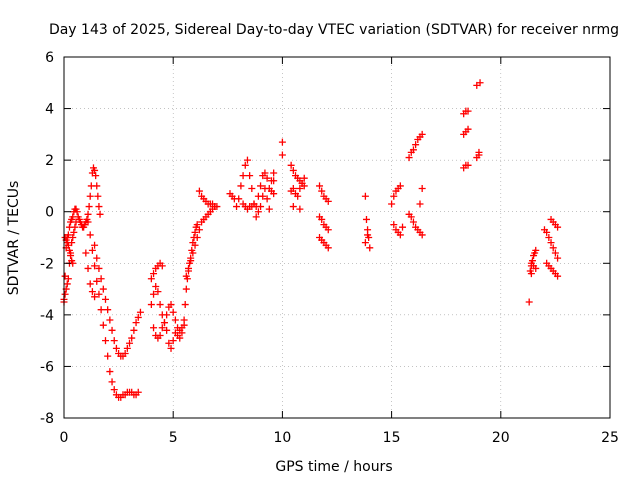  I want to click on x-tick-label: 0, so click(64, 438).